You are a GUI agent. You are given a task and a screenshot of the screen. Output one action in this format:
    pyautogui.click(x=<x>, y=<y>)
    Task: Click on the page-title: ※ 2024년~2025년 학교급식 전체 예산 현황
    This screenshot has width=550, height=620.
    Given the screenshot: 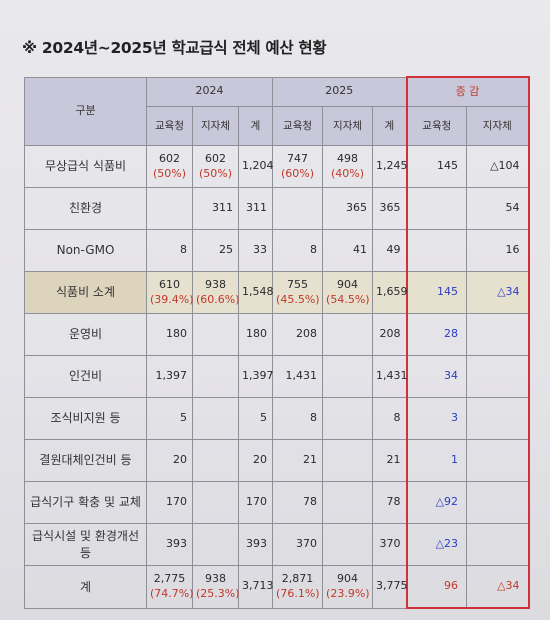 What is the action you would take?
    pyautogui.click(x=174, y=48)
    